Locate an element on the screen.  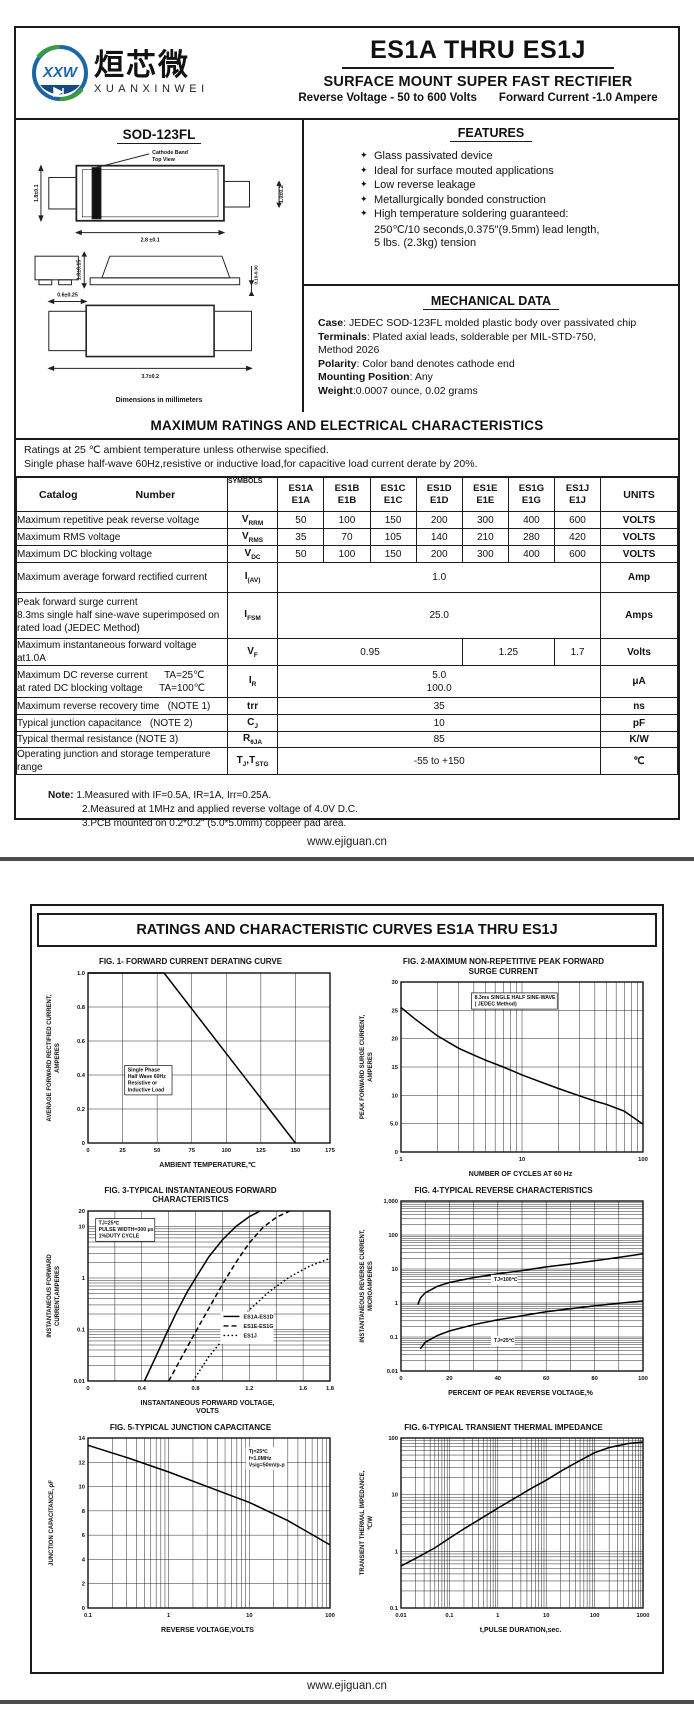
feature-item: ✦ Glass passivated device is located at coordinates (516, 156).